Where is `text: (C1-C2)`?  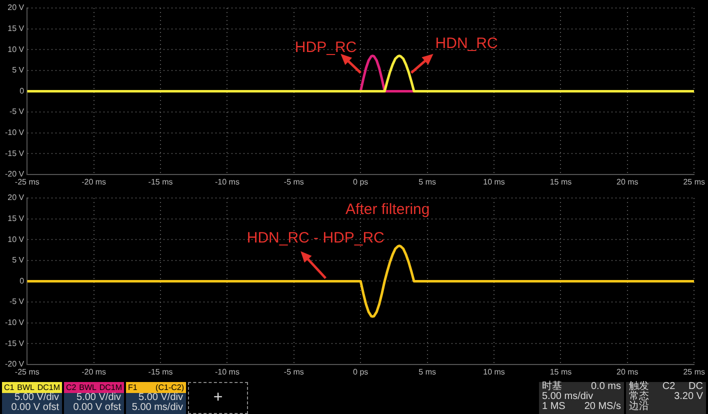
text: (C1-C2) is located at coordinates (170, 387).